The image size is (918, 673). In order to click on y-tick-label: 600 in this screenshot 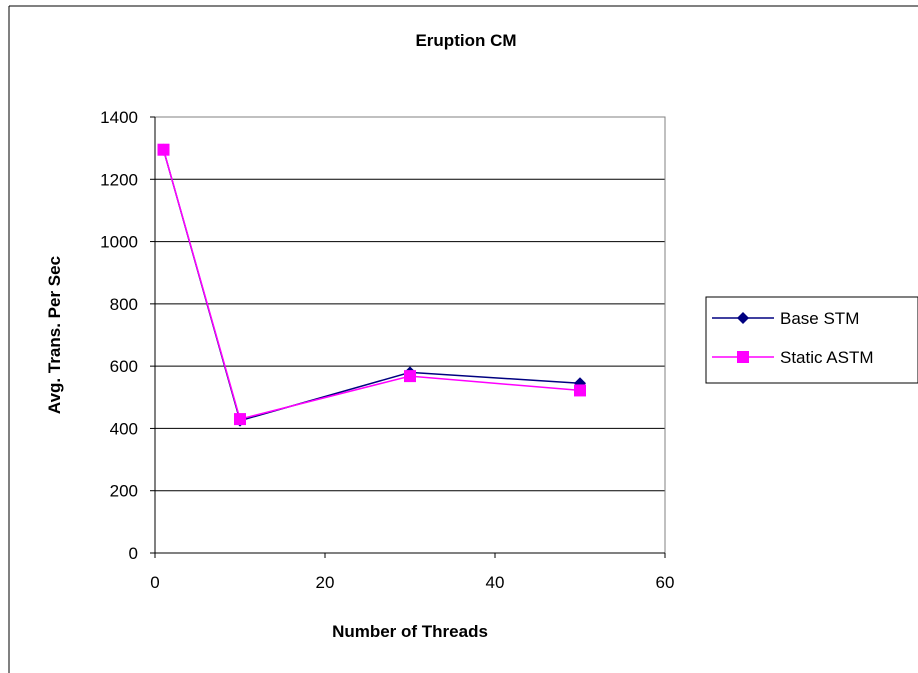, I will do `click(124, 366)`.